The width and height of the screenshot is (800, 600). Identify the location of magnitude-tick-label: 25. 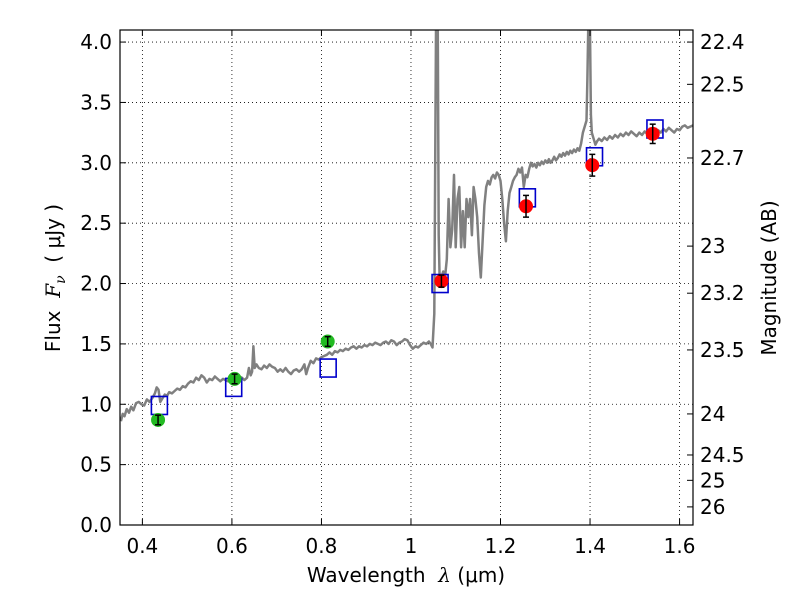
(712, 480).